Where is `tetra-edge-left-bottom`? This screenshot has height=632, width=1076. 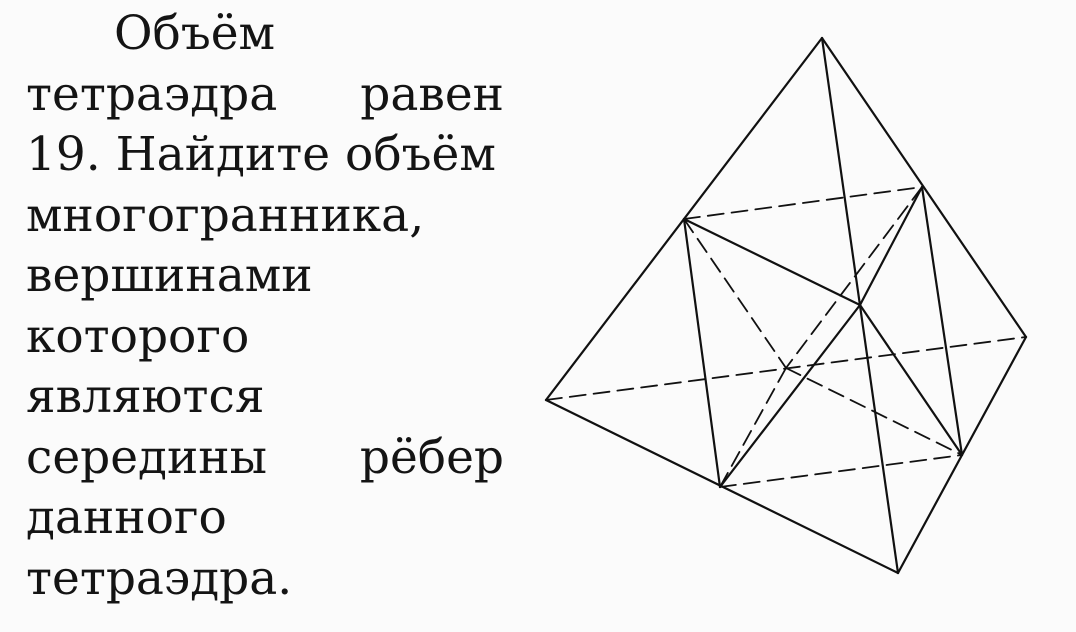 tetra-edge-left-bottom is located at coordinates (722, 486).